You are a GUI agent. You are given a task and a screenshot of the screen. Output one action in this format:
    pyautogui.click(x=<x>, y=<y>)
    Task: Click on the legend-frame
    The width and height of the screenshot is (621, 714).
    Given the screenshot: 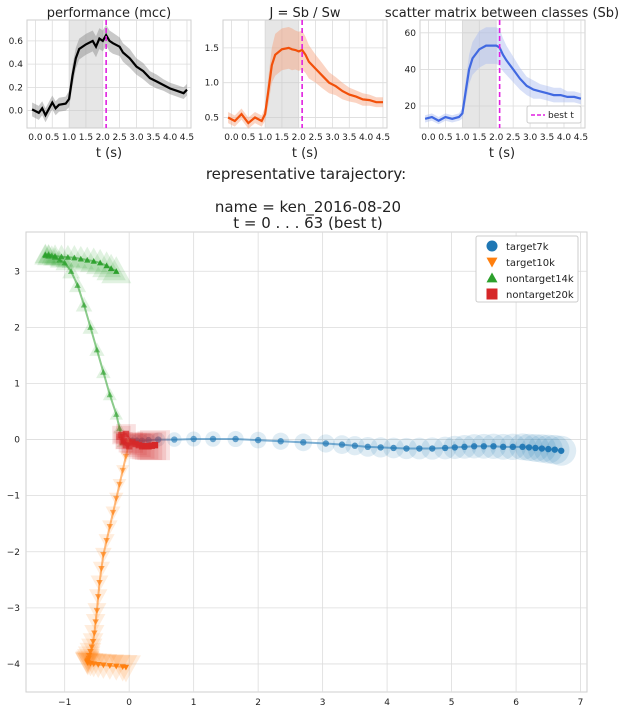 What is the action you would take?
    pyautogui.click(x=554, y=114)
    